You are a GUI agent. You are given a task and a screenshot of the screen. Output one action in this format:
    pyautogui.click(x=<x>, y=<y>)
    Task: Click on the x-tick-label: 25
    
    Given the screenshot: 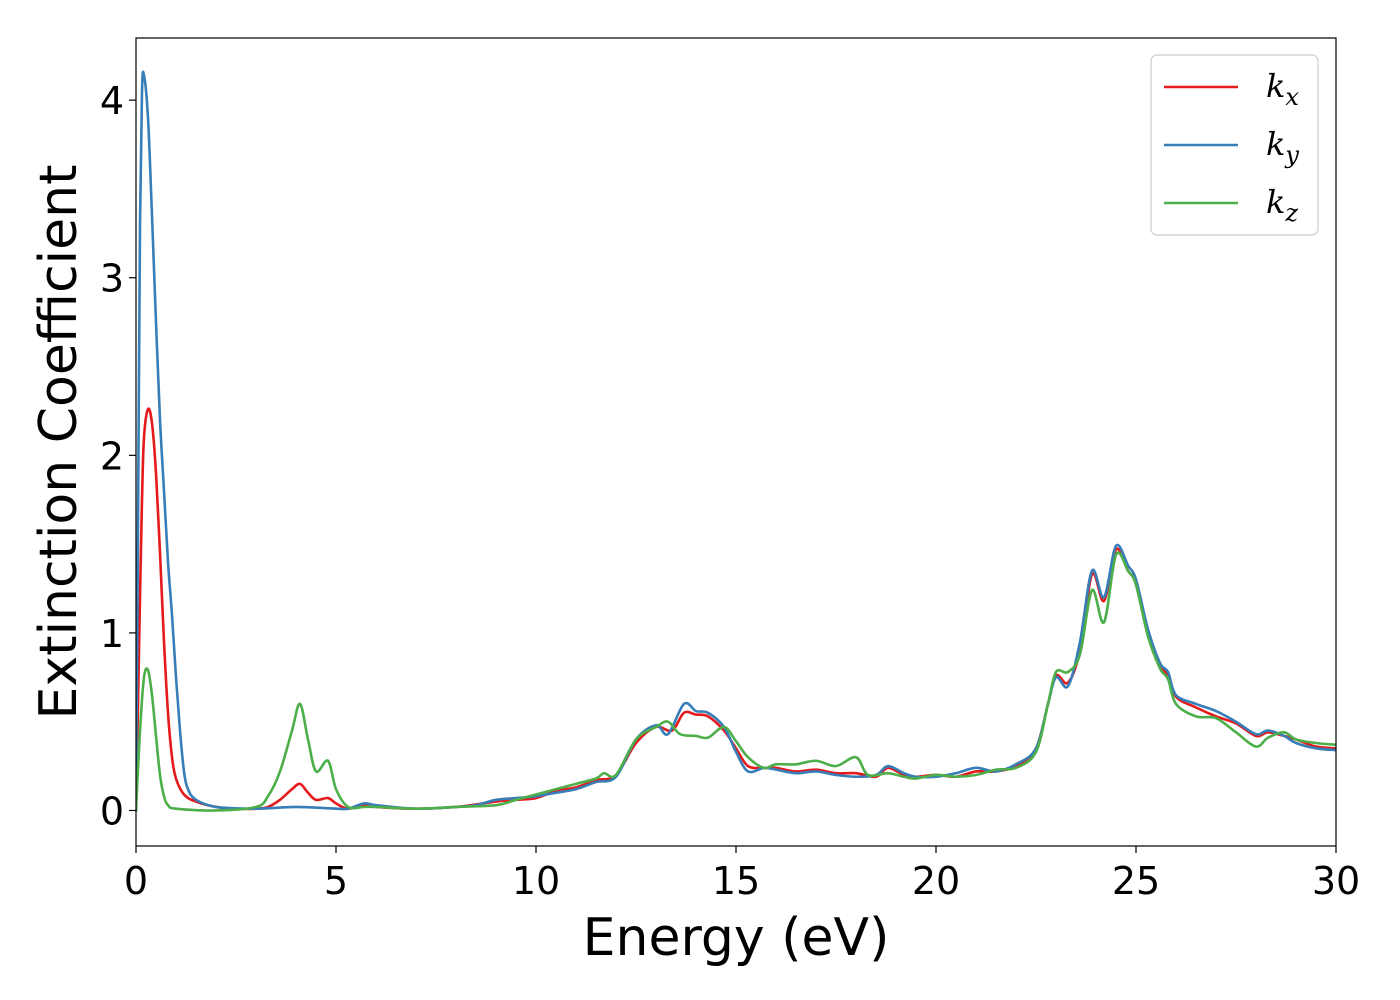 What is the action you would take?
    pyautogui.click(x=1136, y=881)
    